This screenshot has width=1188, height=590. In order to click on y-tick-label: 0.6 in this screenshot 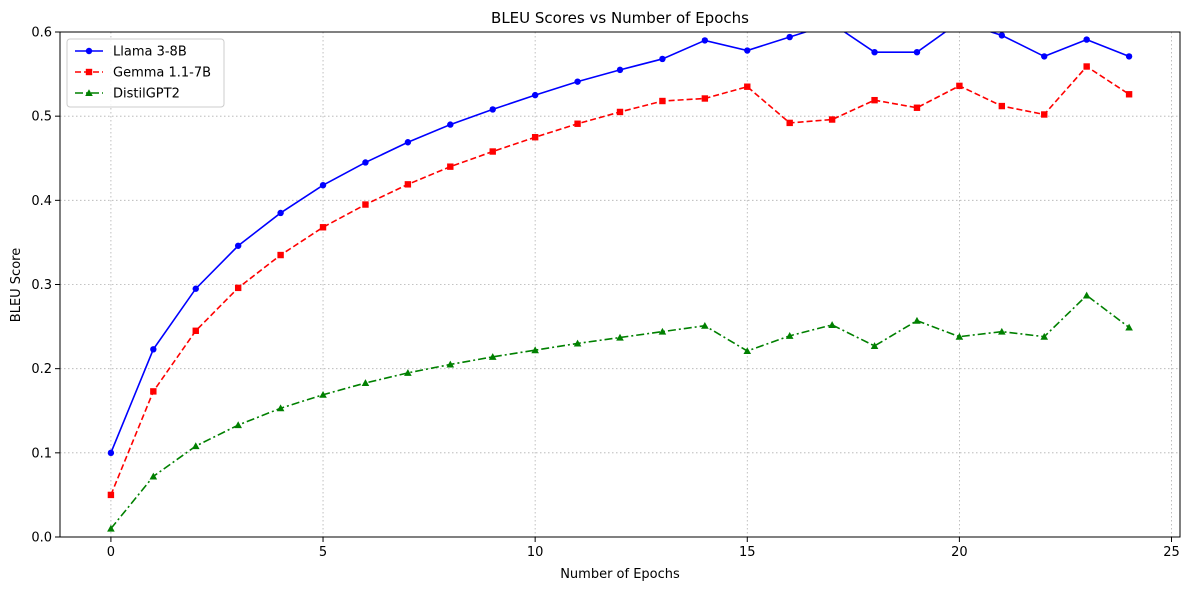, I will do `click(41, 33)`.